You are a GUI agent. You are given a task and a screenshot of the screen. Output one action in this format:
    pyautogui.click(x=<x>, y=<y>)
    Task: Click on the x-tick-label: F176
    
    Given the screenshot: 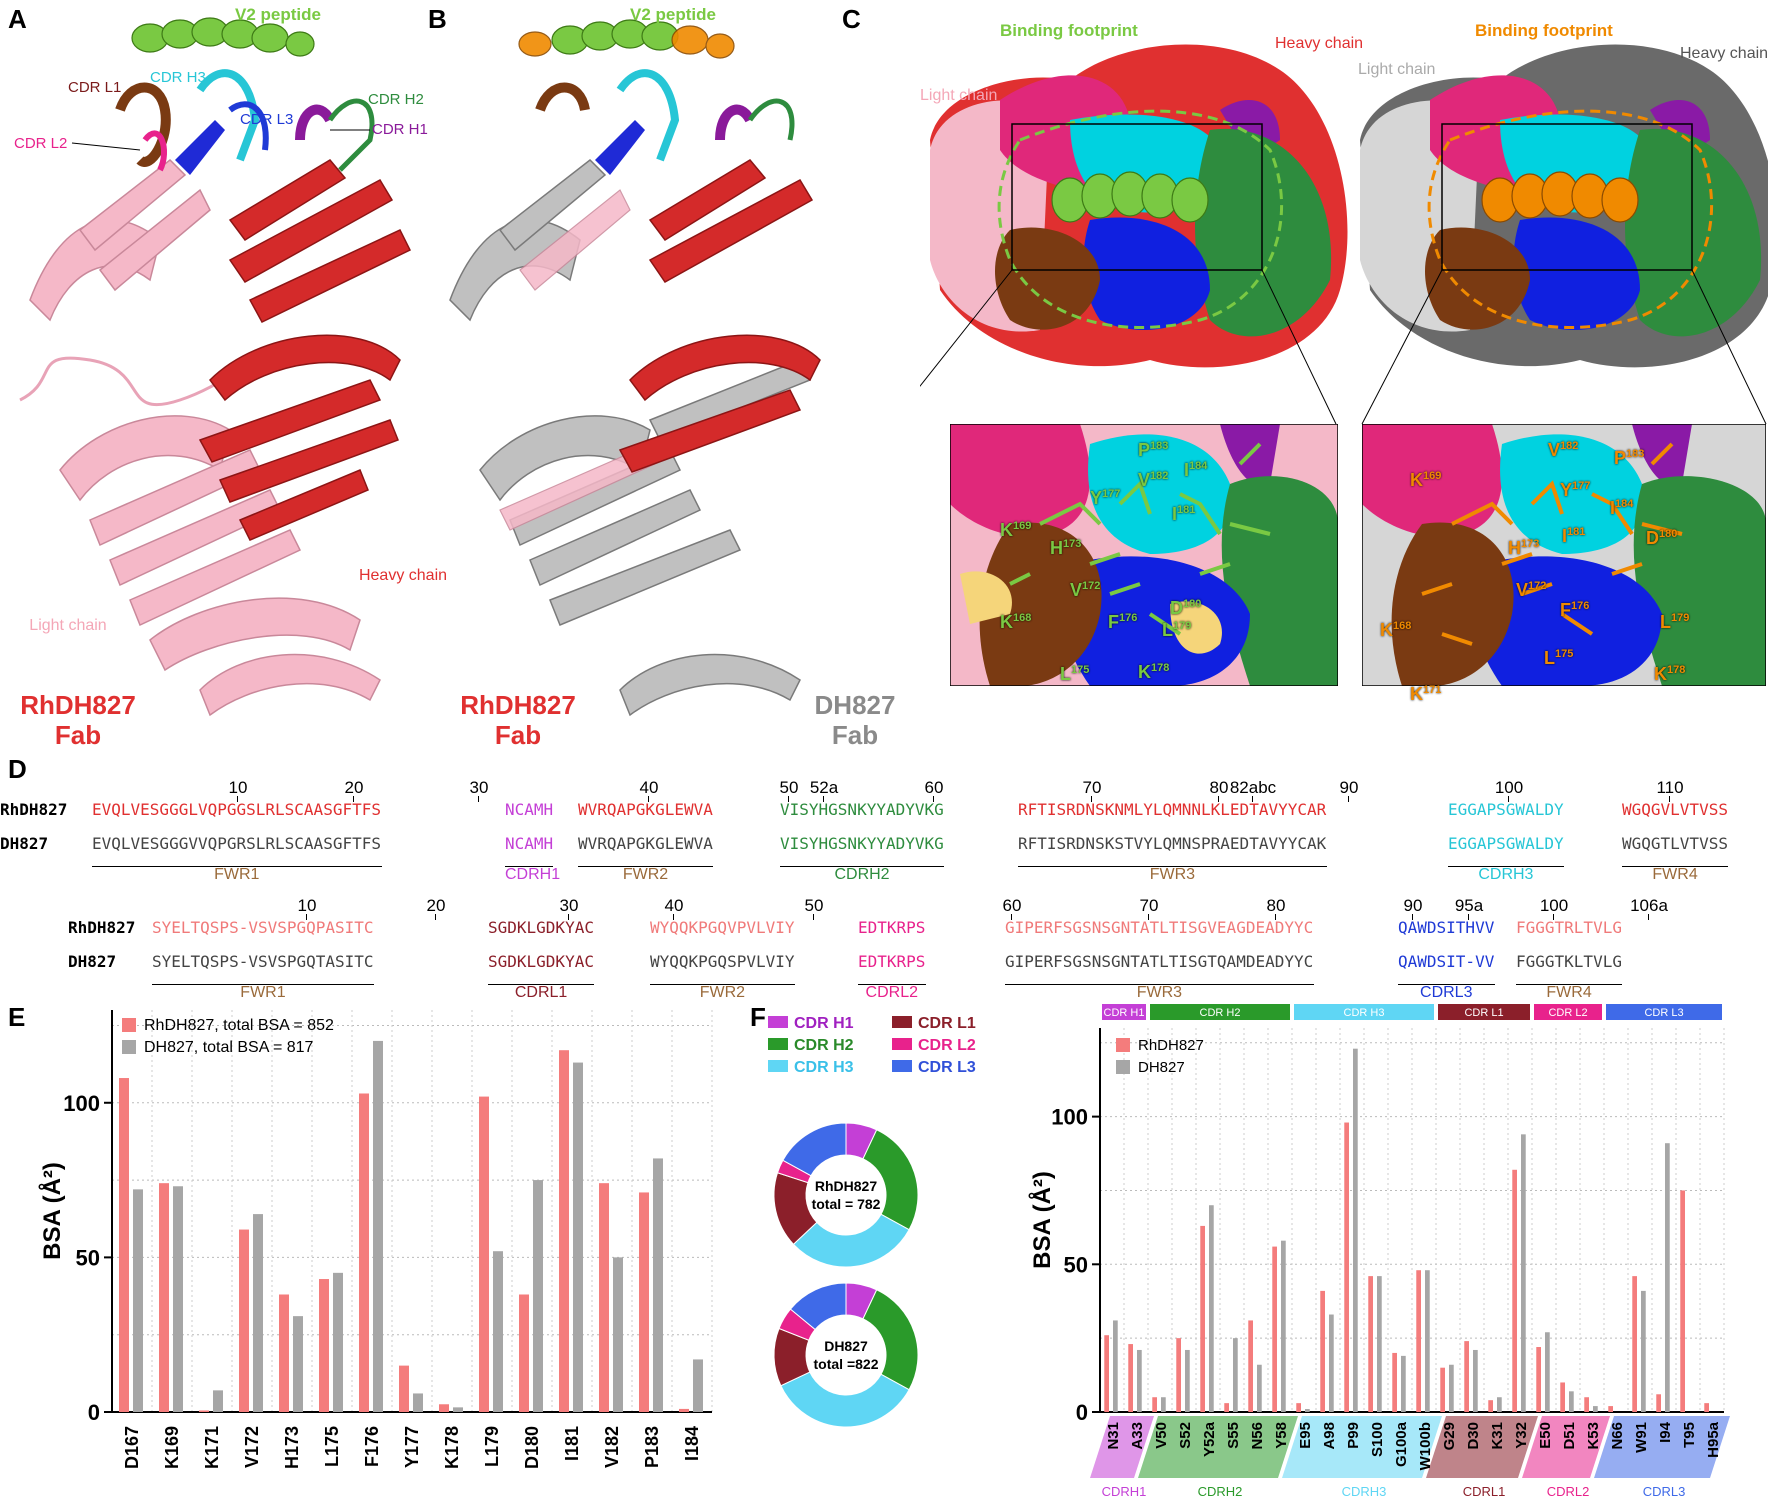 What is the action you would take?
    pyautogui.click(x=372, y=1446)
    